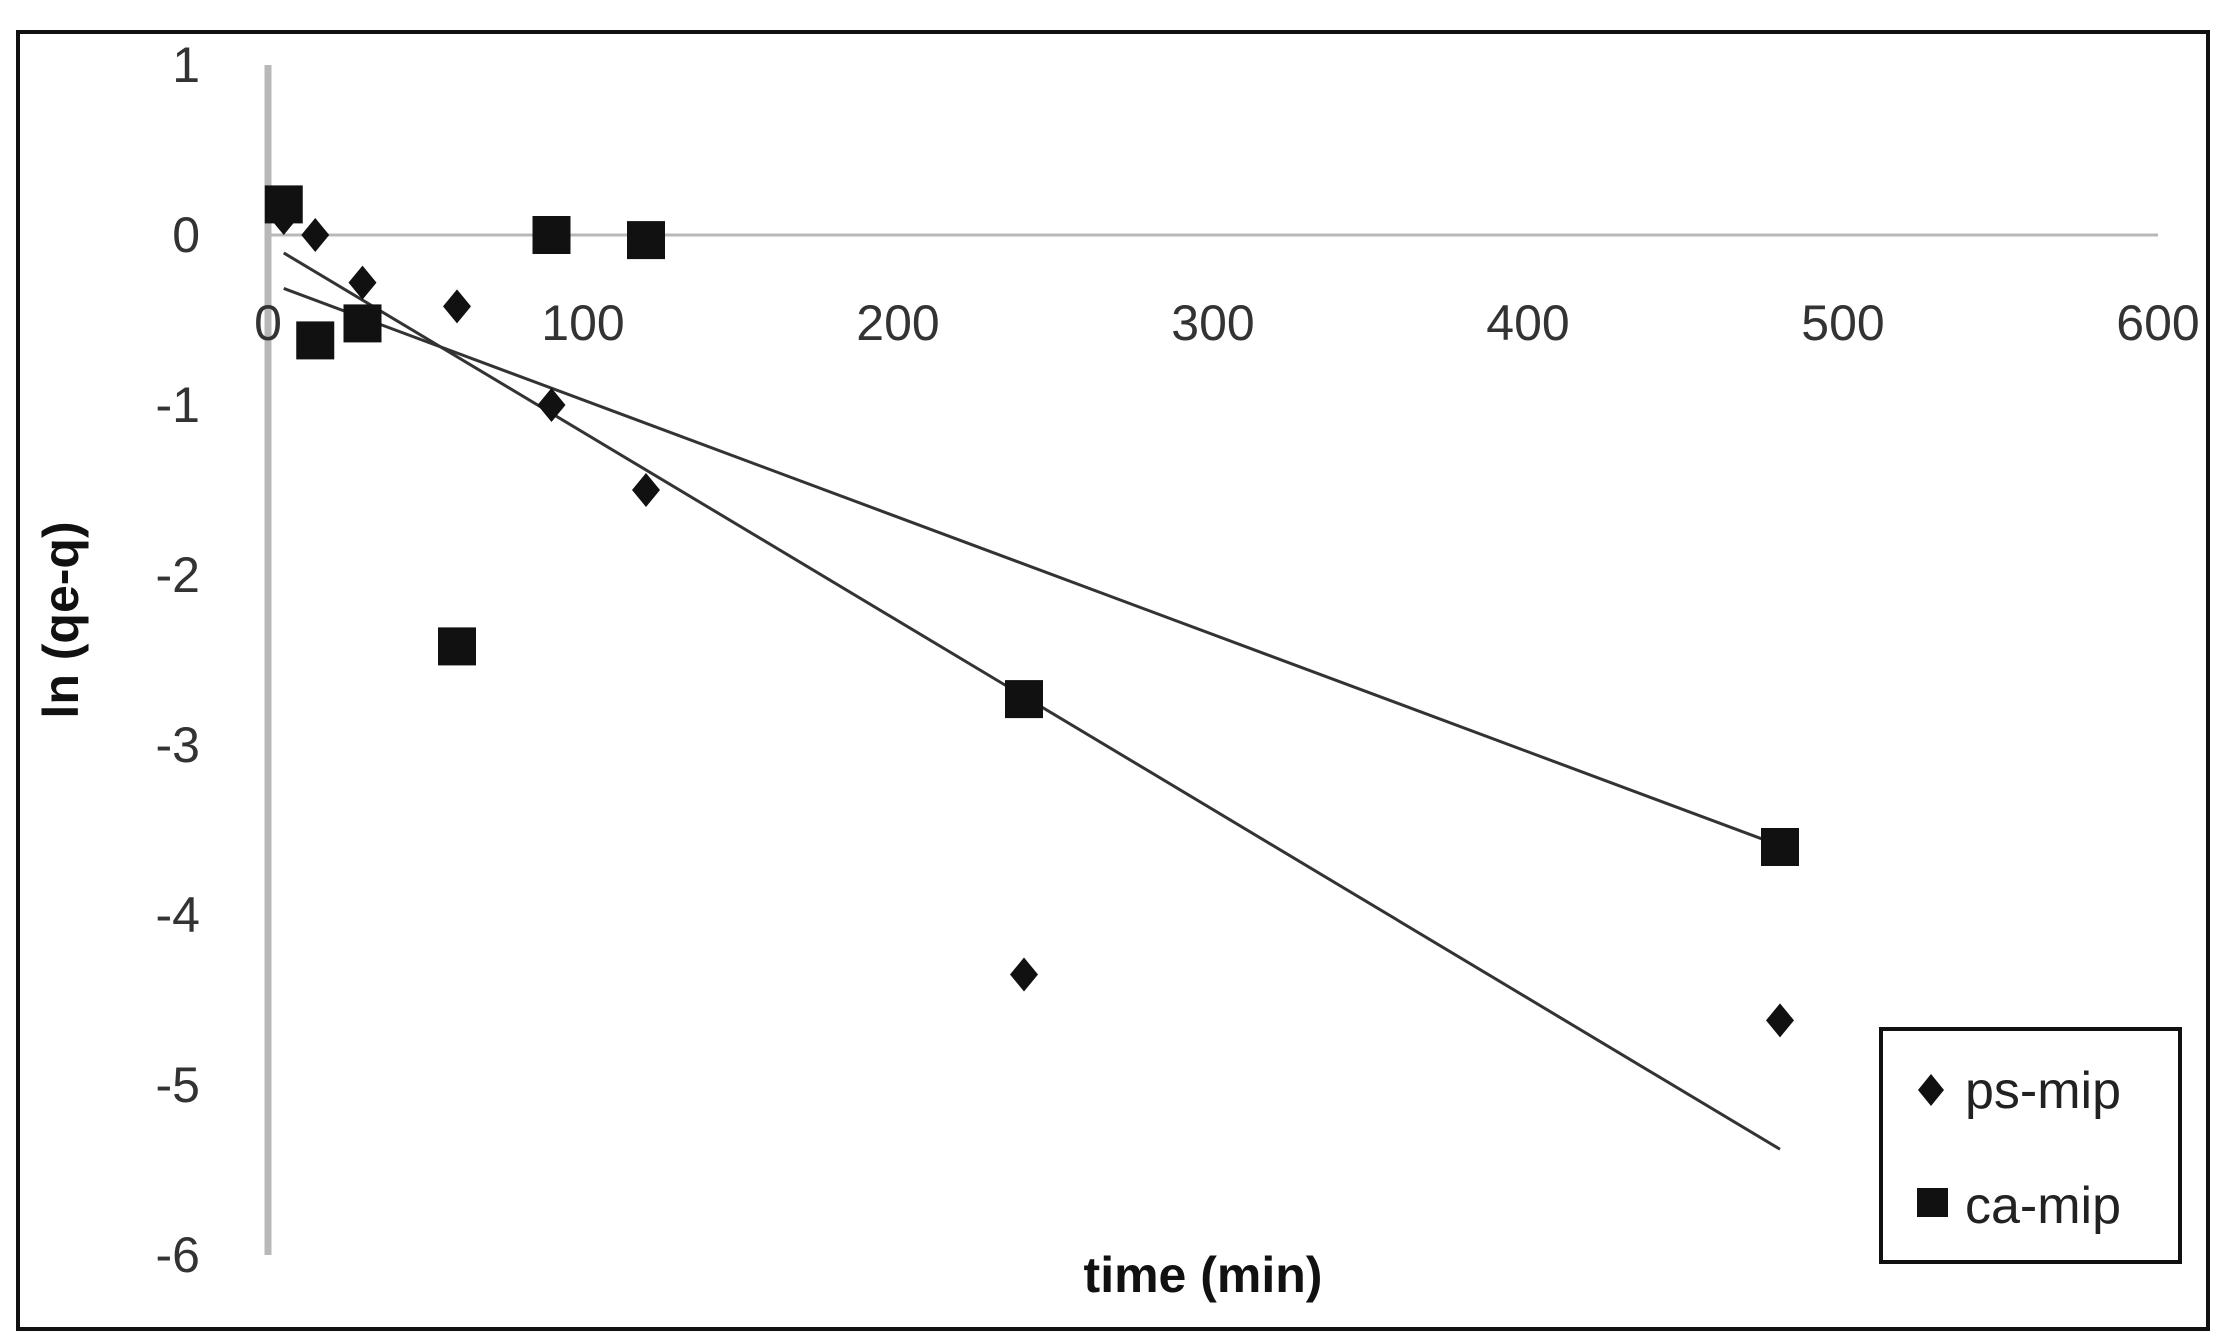 Image resolution: width=2226 pixels, height=1336 pixels. Describe the element at coordinates (186, 235) in the screenshot. I see `y-tick-label: 0` at that location.